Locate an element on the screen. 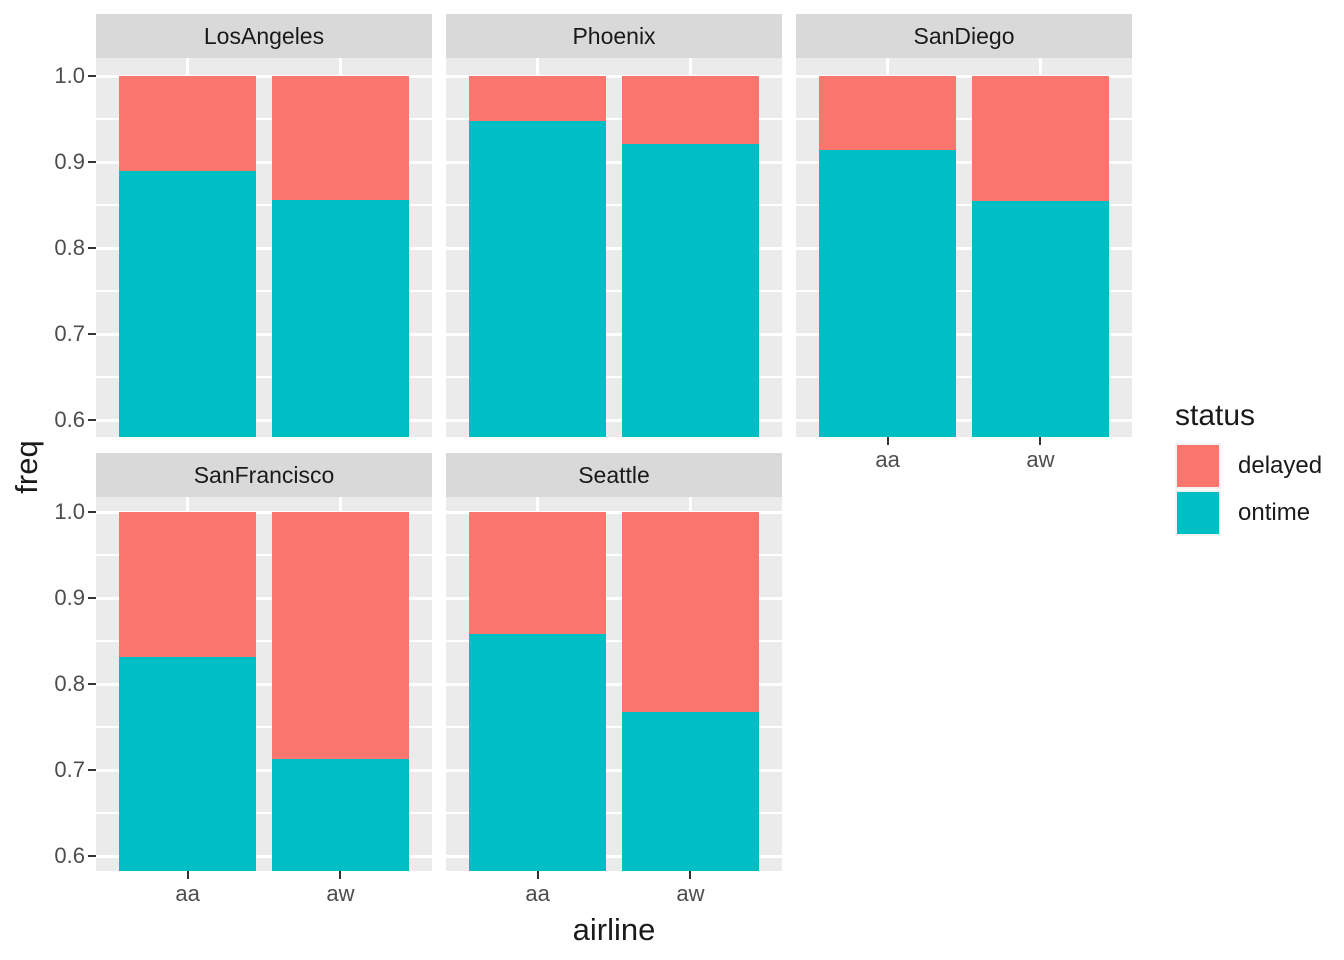 The height and width of the screenshot is (960, 1344). bar-seattle-aa-delayed is located at coordinates (537, 573).